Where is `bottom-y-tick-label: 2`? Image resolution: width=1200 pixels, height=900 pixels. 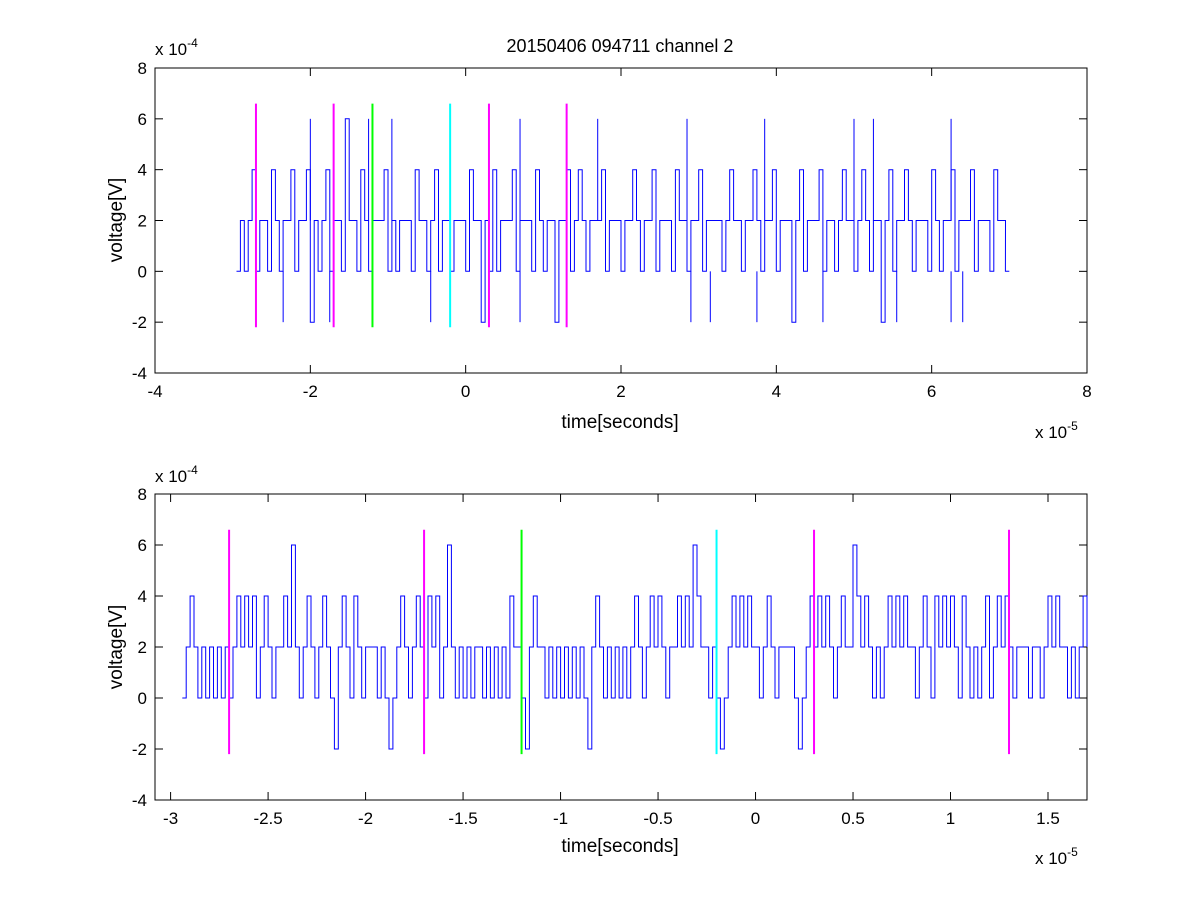
bottom-y-tick-label: 2 is located at coordinates (142, 647).